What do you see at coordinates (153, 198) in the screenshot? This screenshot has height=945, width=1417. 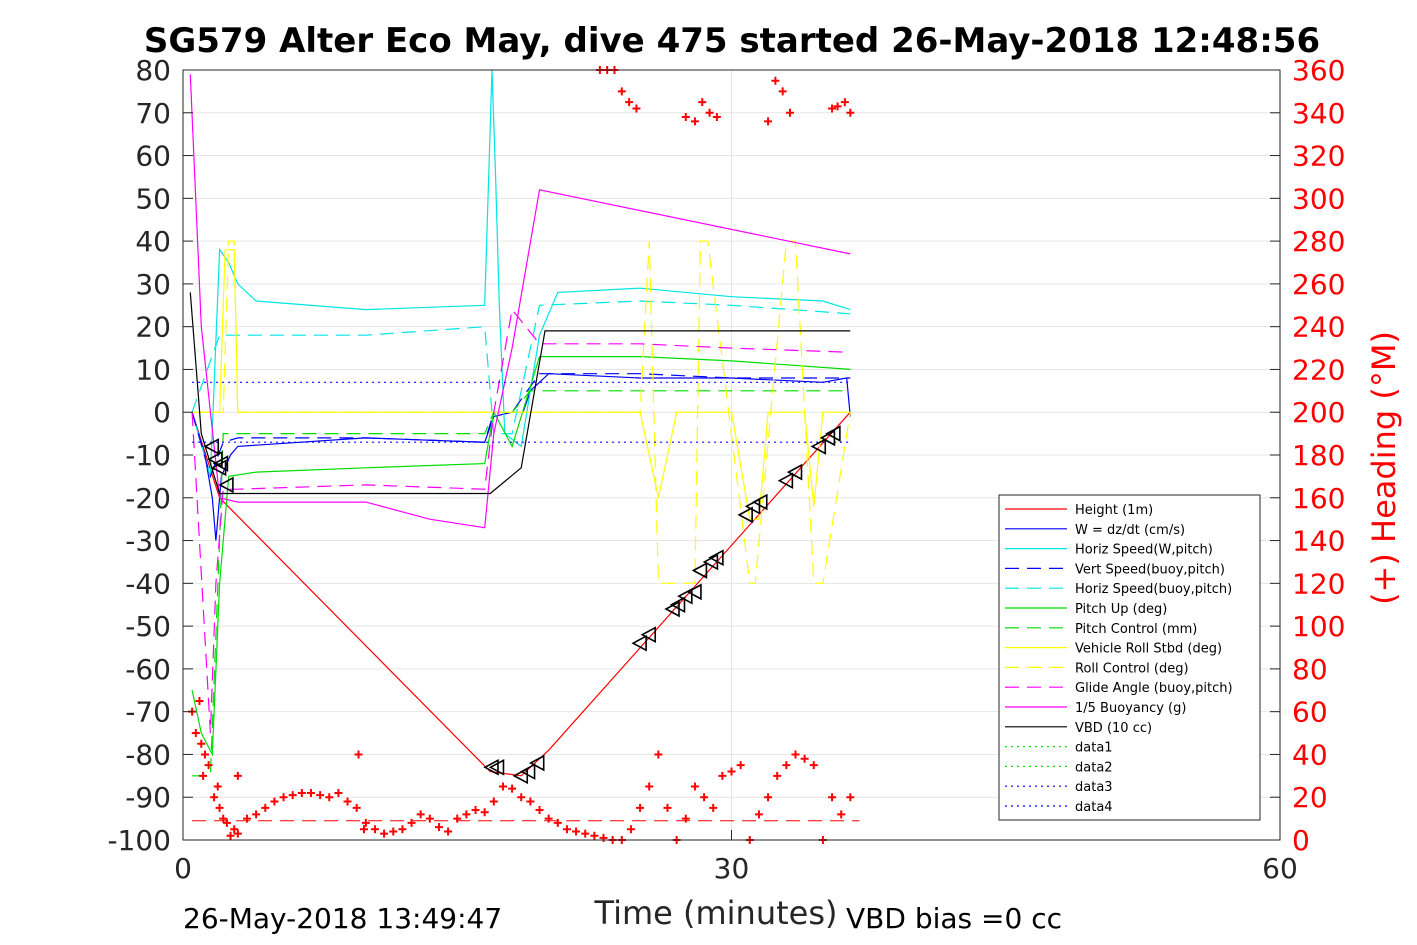 I see `y-tick-label: 50` at bounding box center [153, 198].